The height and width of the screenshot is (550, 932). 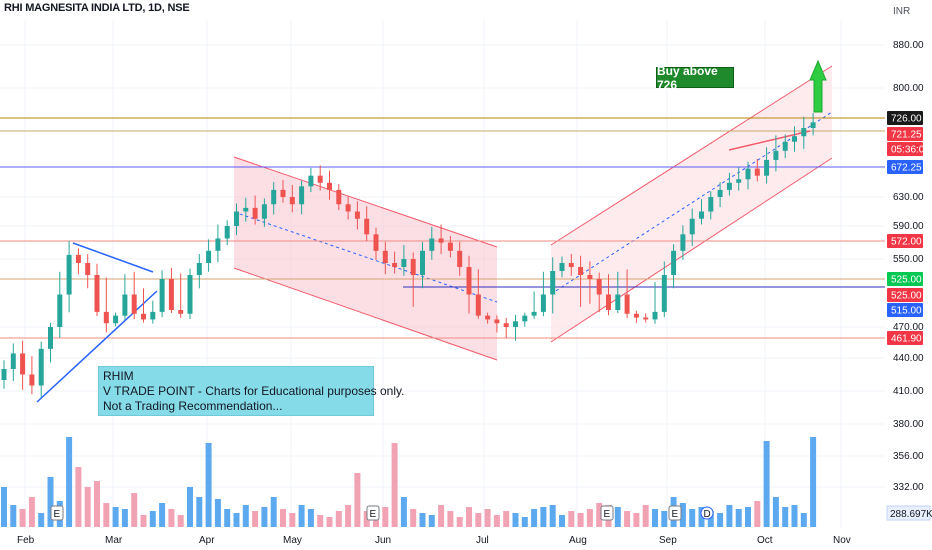 What do you see at coordinates (691, 250) in the screenshot?
I see `asc-channel-lower-line` at bounding box center [691, 250].